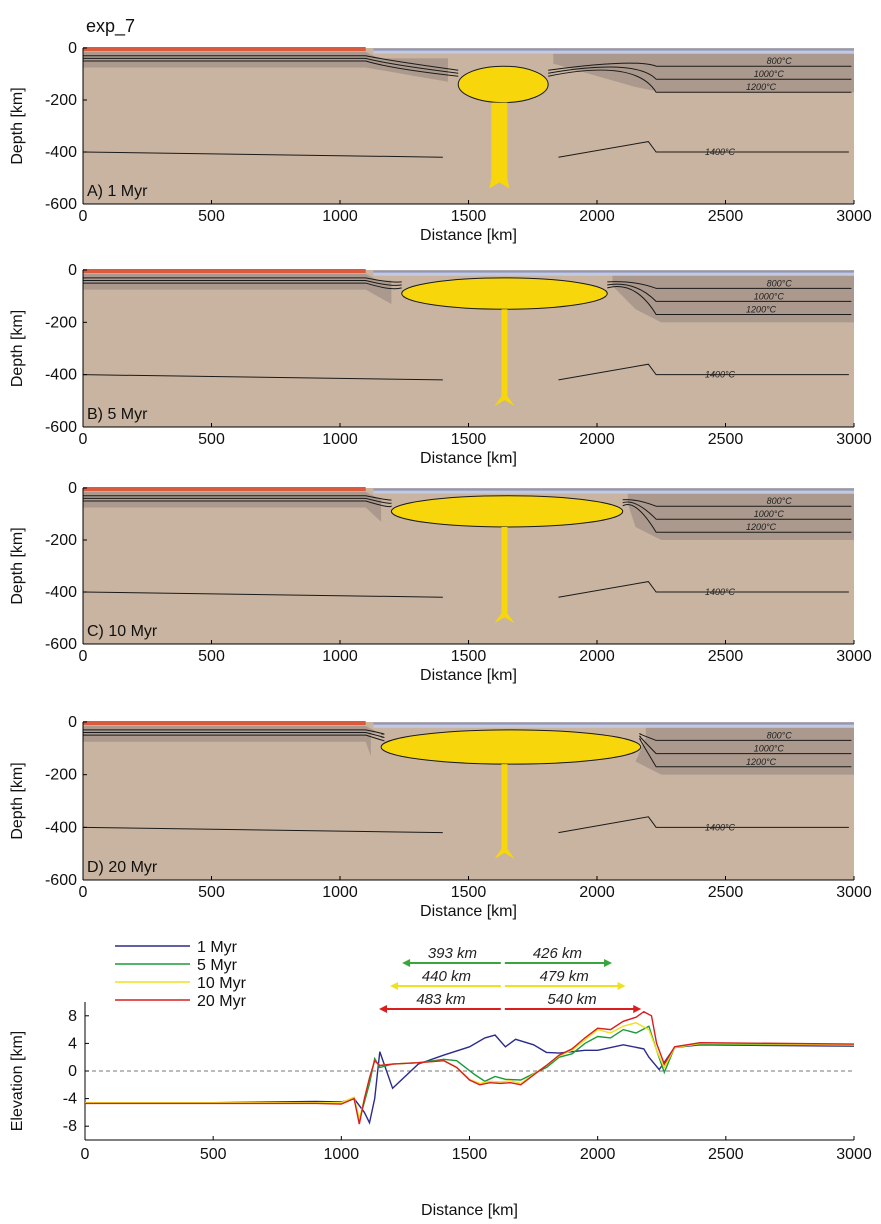  Describe the element at coordinates (598, 1154) in the screenshot. I see `elev-x-tick-label-4: 2000` at that location.